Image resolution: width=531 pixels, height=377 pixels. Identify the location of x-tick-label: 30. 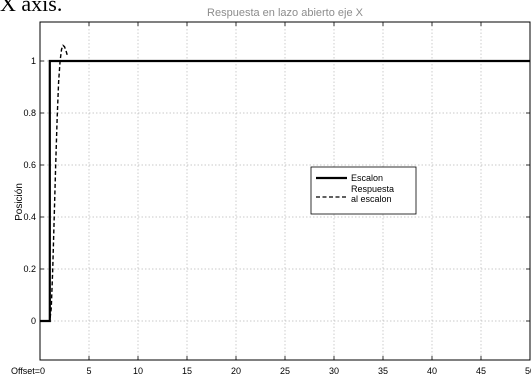
(334, 371).